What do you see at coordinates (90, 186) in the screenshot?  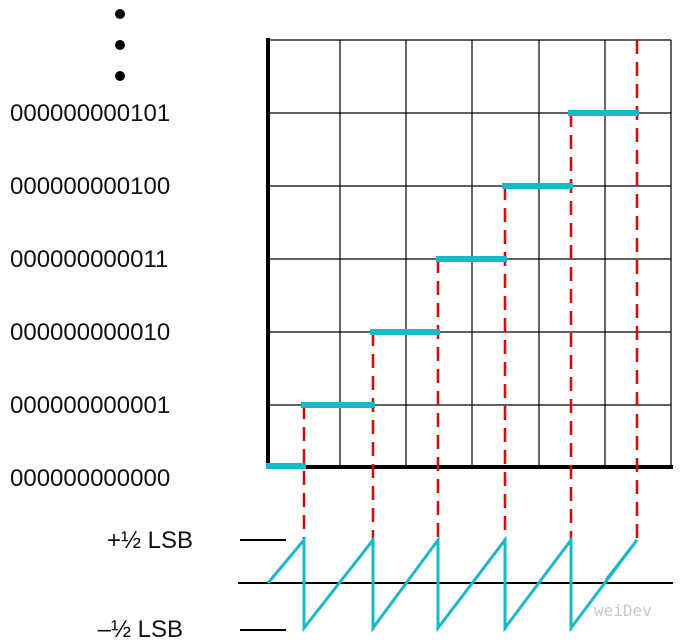 I see `code-label: 000000000100` at bounding box center [90, 186].